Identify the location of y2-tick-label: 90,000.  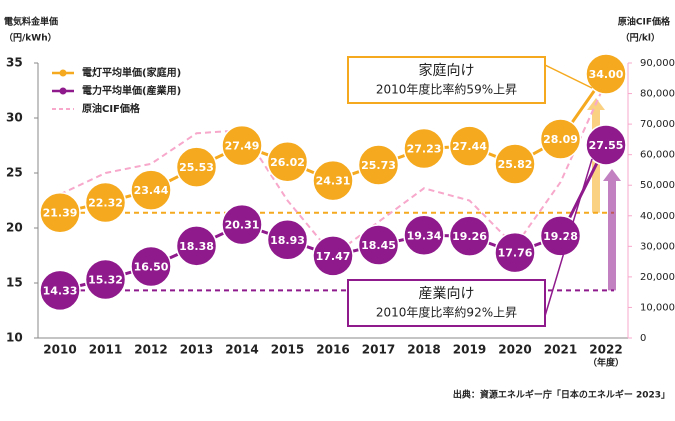
(657, 63).